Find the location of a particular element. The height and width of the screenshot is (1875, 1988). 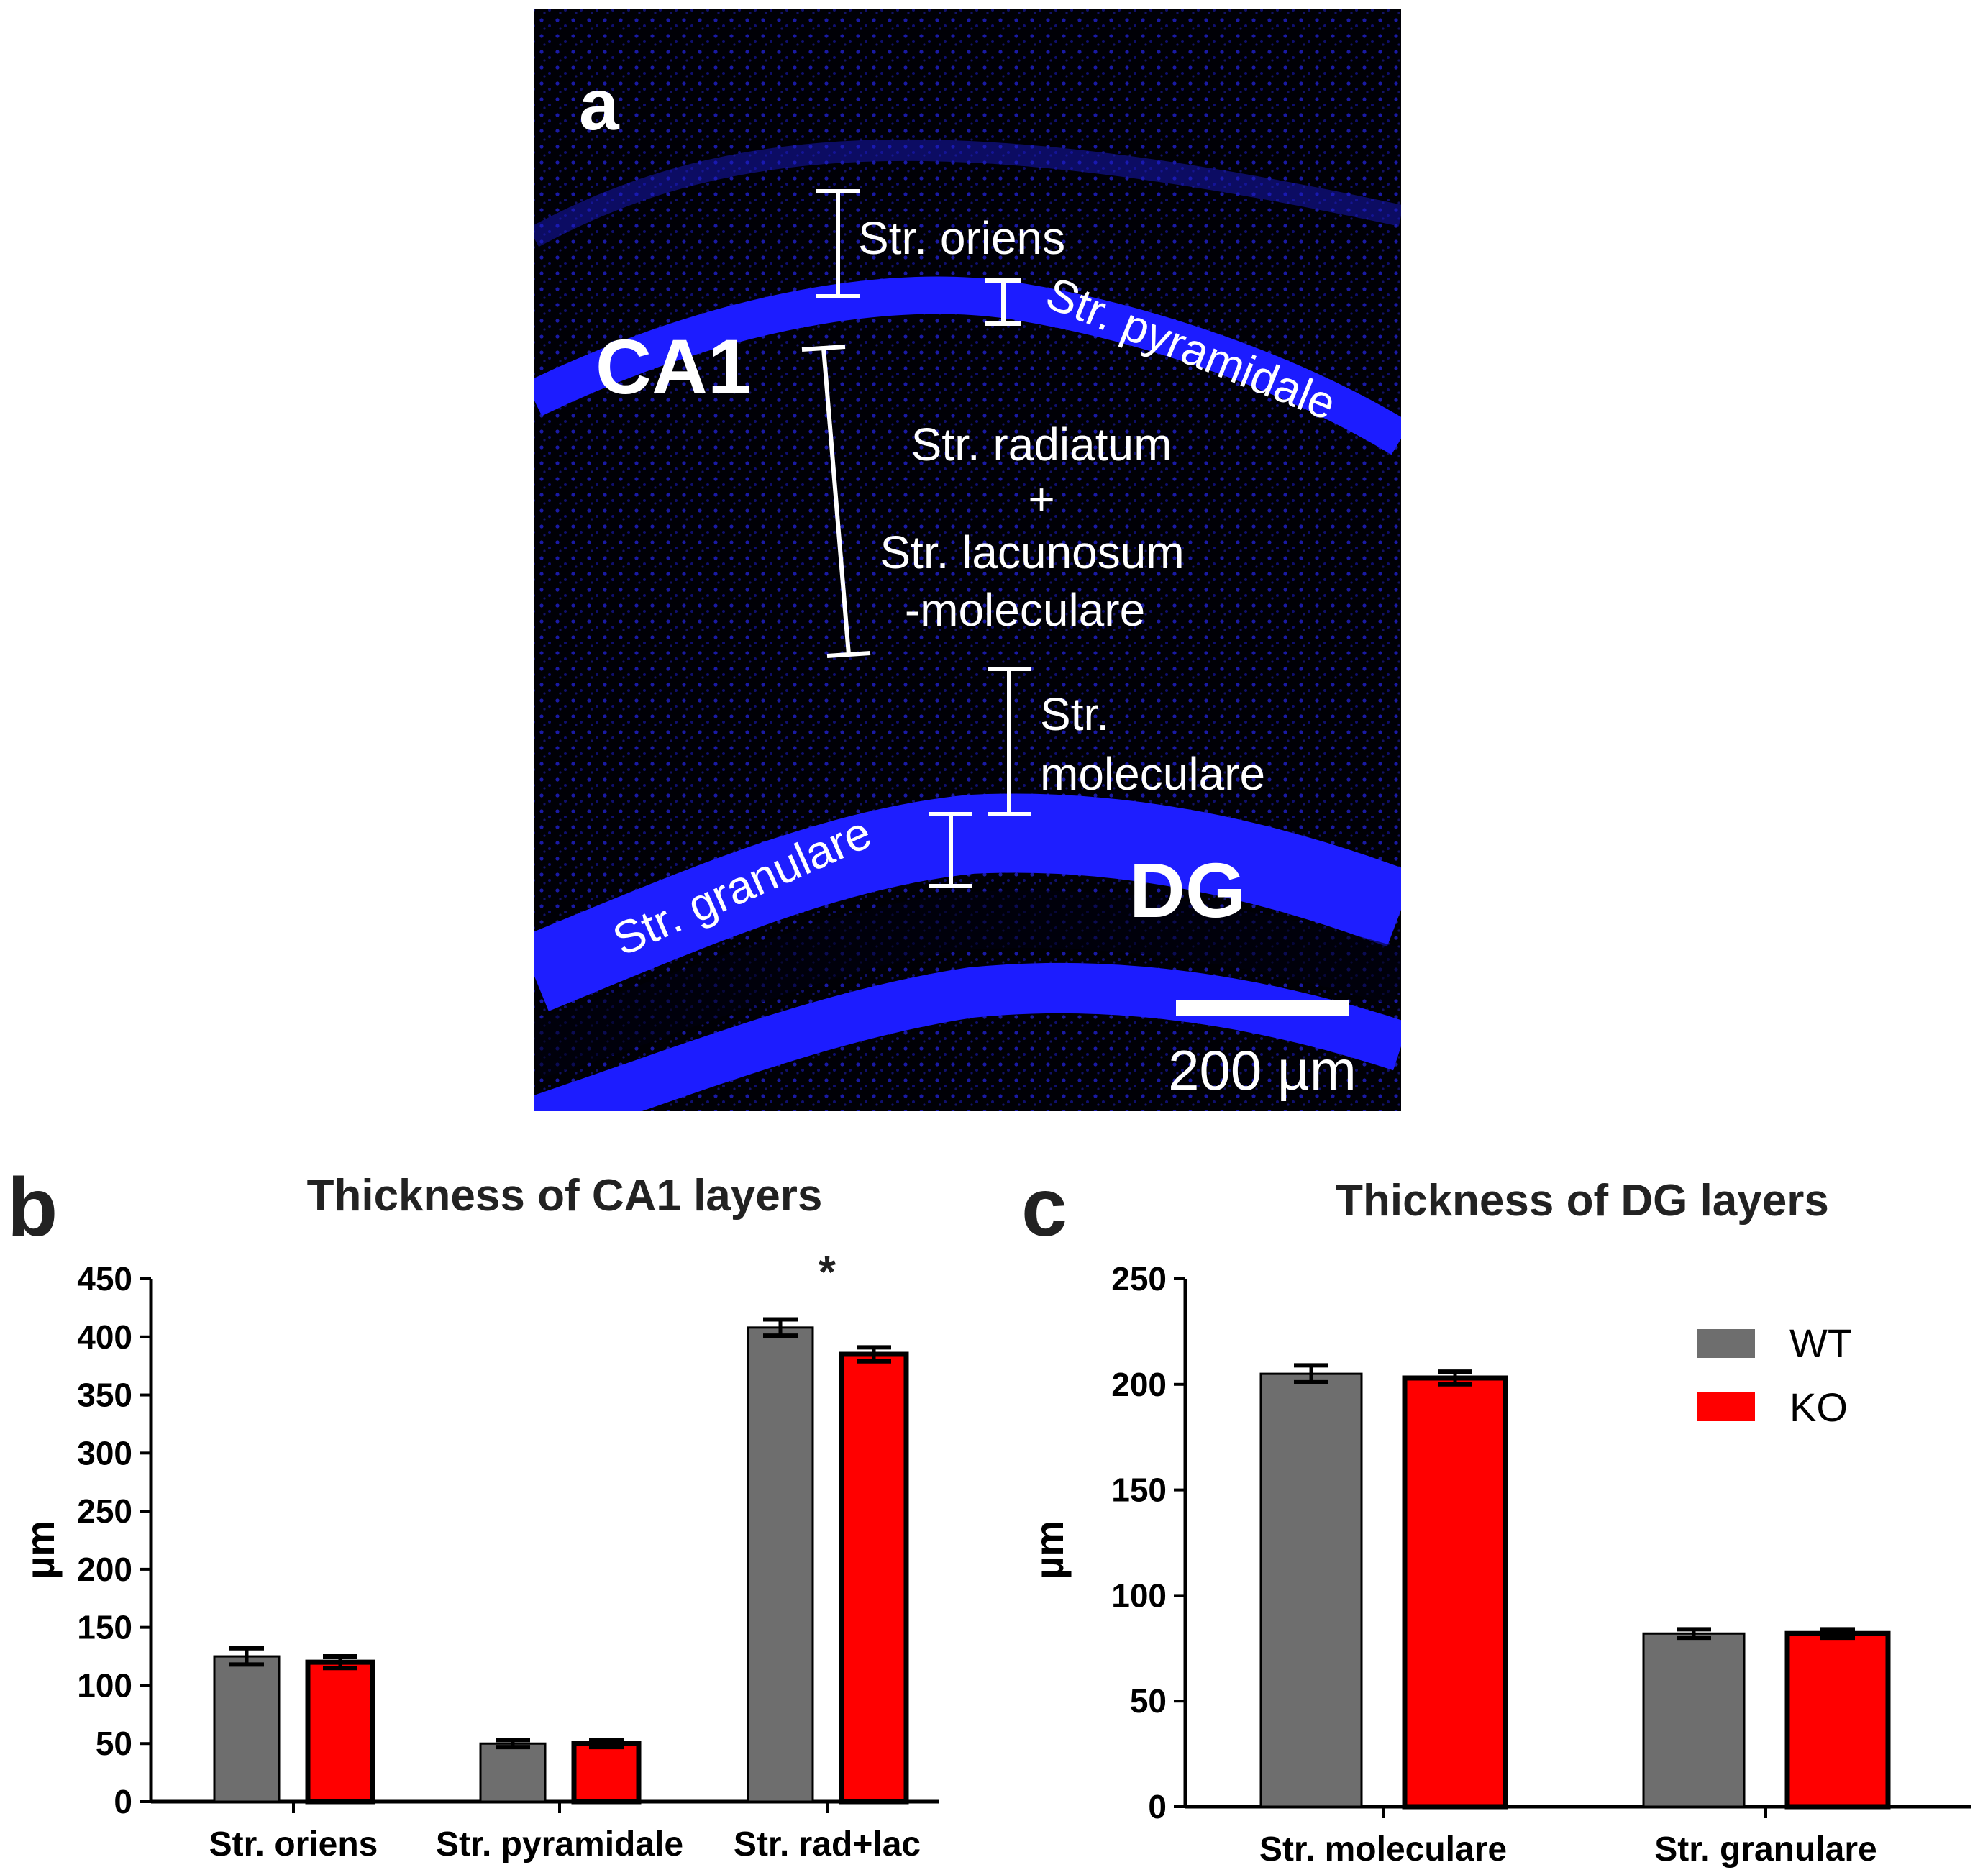

panel-b-label: b is located at coordinates (32, 1208).